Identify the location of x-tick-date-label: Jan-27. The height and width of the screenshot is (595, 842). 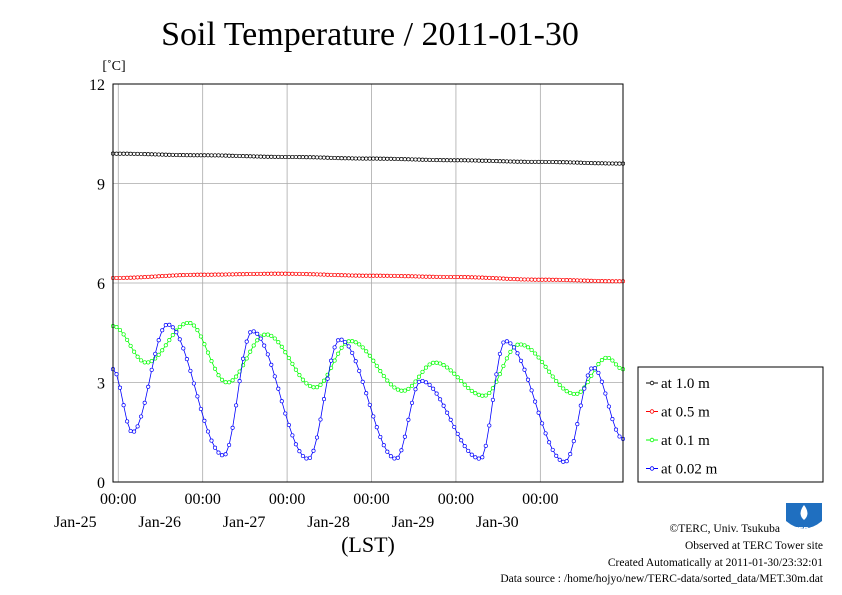
(244, 522).